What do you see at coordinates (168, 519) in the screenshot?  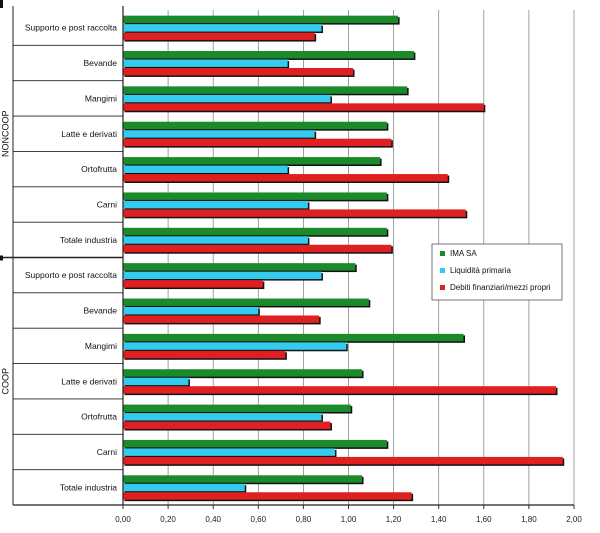 I see `x-tick-label: 0,20` at bounding box center [168, 519].